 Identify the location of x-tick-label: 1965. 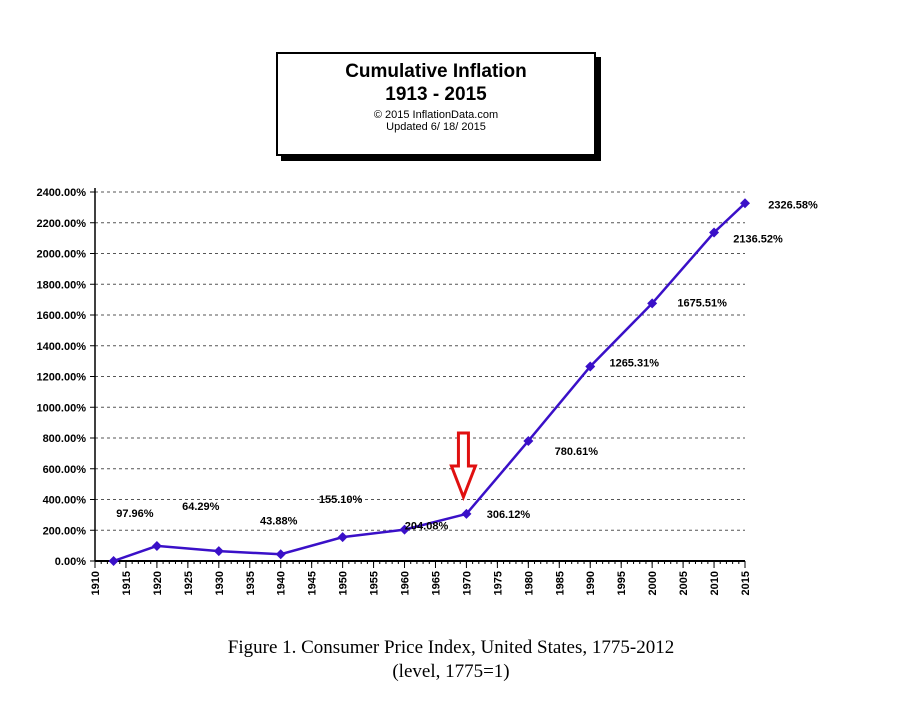
(436, 583).